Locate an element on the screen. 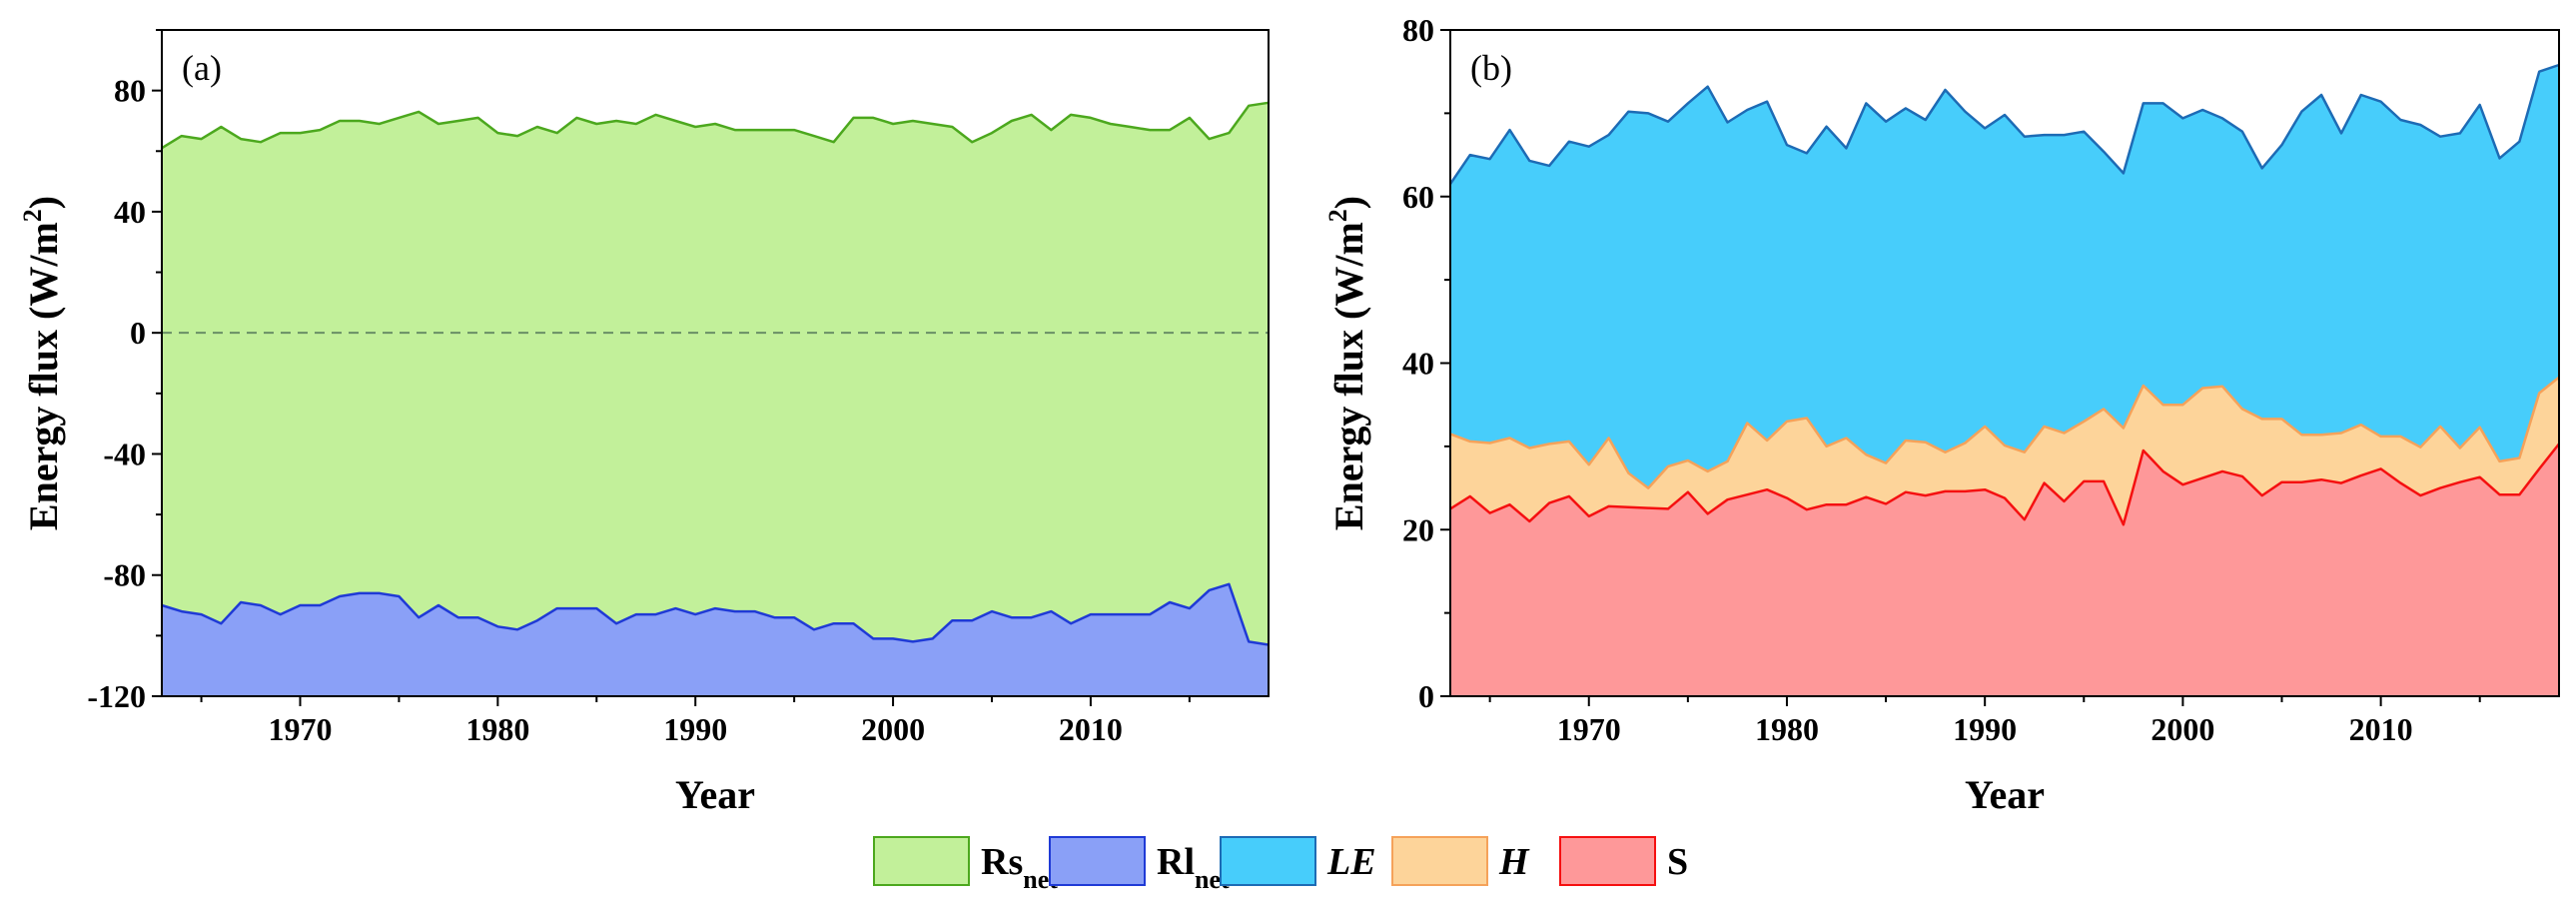  panel-label: (b) is located at coordinates (1491, 68).